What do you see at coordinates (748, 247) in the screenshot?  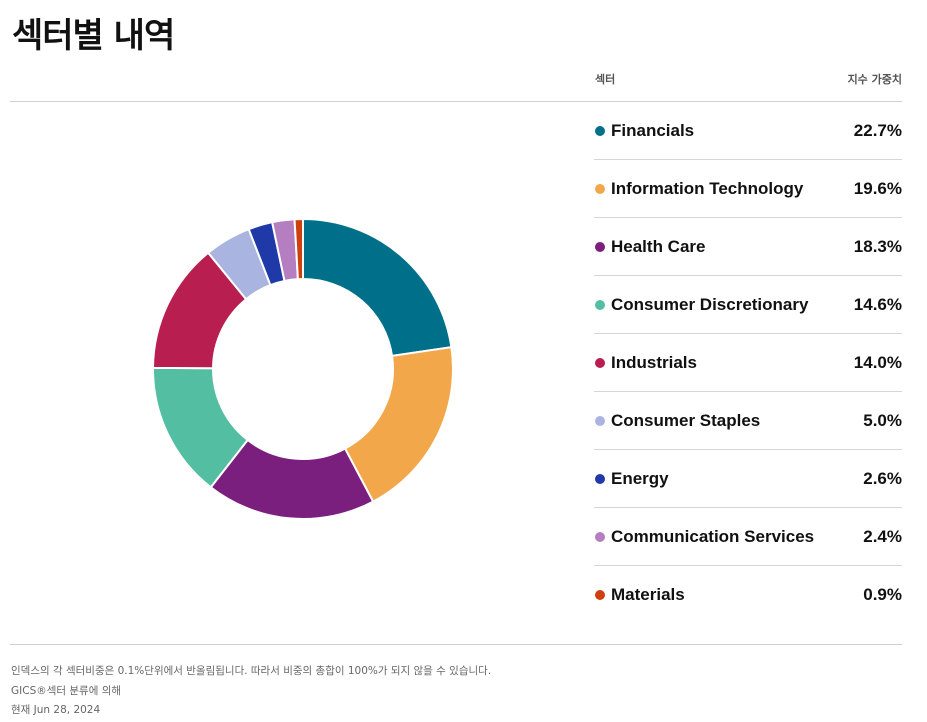 I see `legend-row-health-care: Health Care 18.3%` at bounding box center [748, 247].